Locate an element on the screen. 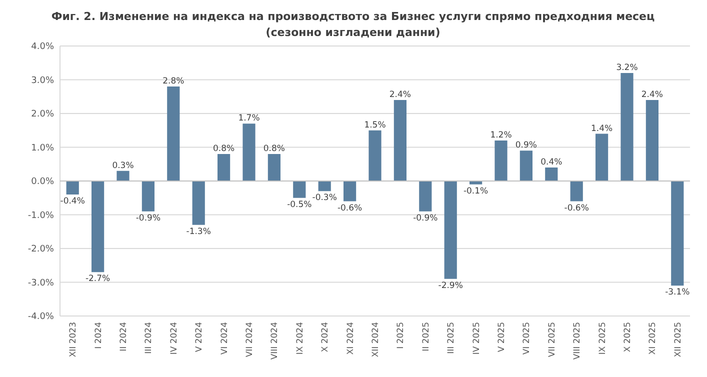 The width and height of the screenshot is (707, 377). x-tick-label: VII 2024 is located at coordinates (249, 340).